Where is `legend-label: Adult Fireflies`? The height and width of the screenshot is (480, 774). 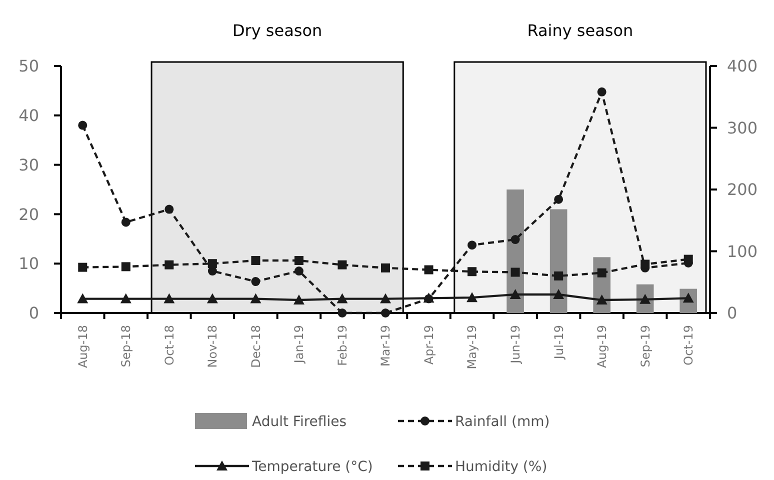 legend-label: Adult Fireflies is located at coordinates (299, 422).